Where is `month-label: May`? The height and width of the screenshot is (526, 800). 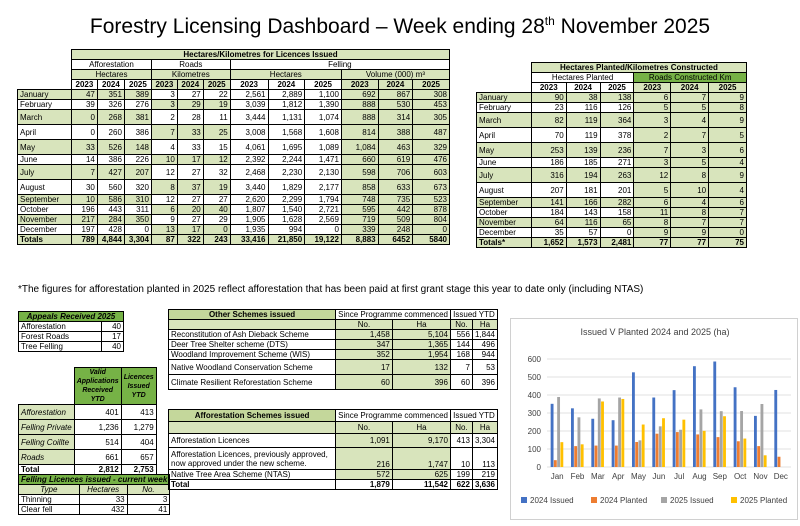 month-label: May is located at coordinates (504, 150).